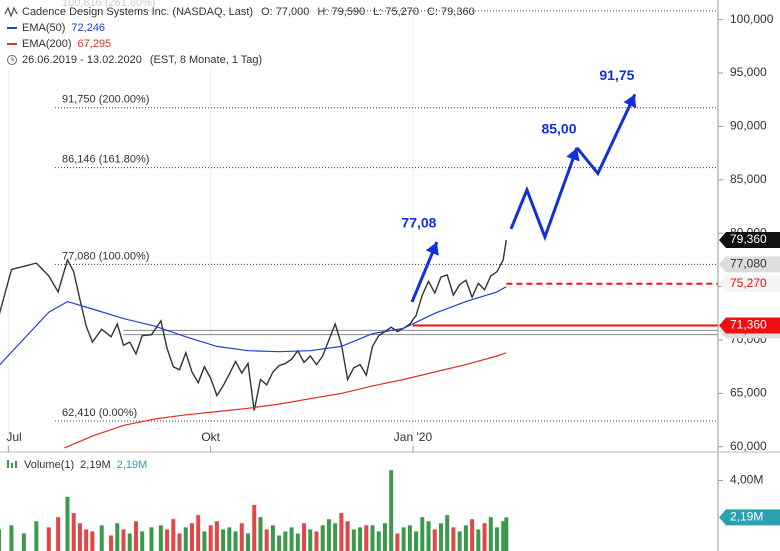 The image size is (780, 551). I want to click on legend-ema50: EMA(50) 72,246, so click(63, 28).